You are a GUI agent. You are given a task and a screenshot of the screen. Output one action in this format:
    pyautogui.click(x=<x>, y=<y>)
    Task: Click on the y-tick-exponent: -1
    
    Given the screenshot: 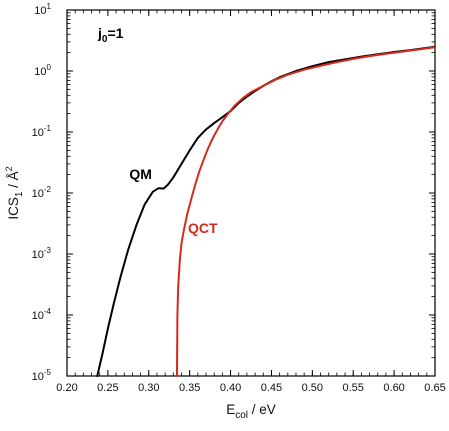 What is the action you would take?
    pyautogui.click(x=48, y=128)
    